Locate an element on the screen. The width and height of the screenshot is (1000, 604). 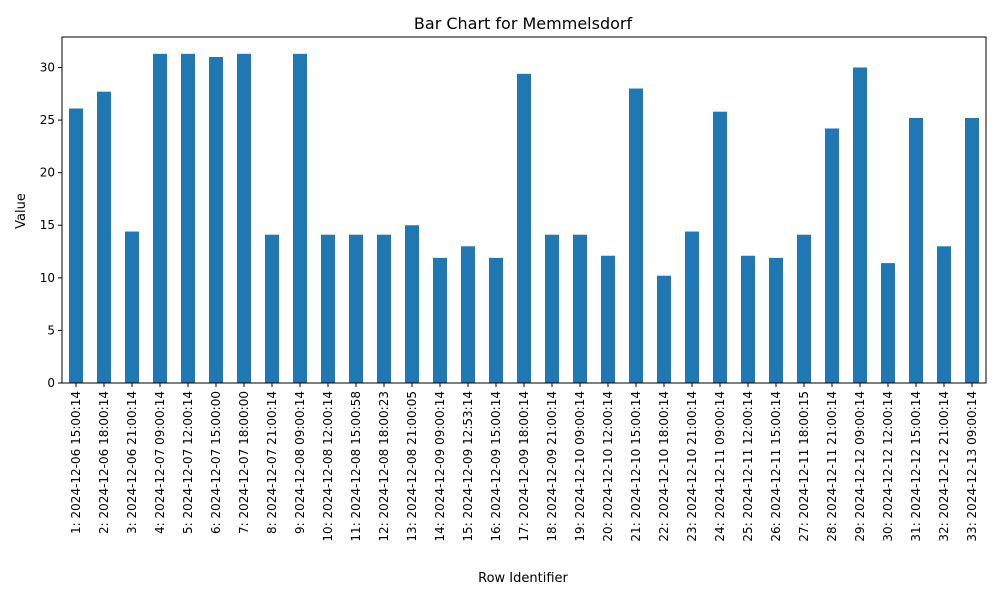
x-tick-label: 3: 2024-12-06 21:00:14 is located at coordinates (132, 462).